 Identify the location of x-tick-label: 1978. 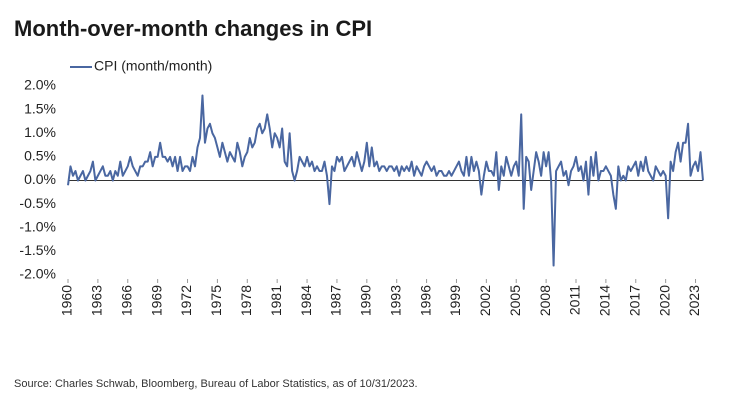
(246, 300).